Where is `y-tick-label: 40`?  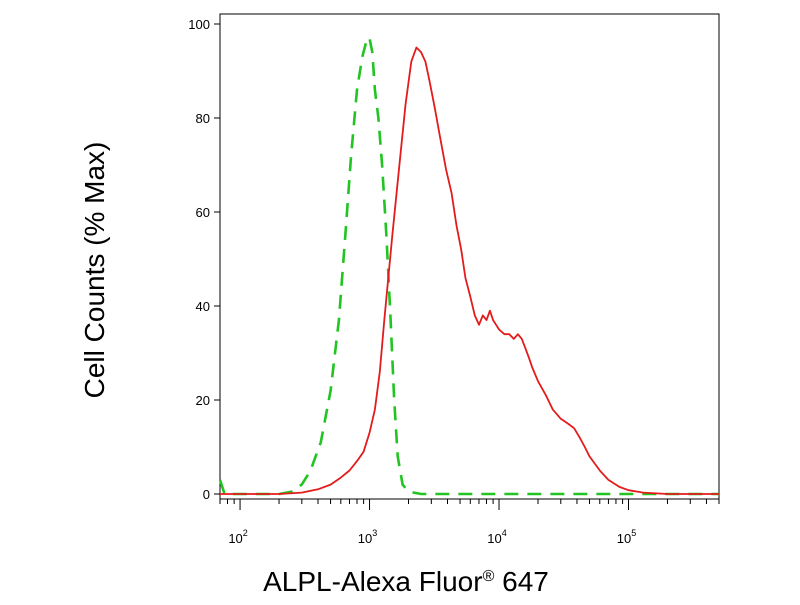
y-tick-label: 40 is located at coordinates (203, 306).